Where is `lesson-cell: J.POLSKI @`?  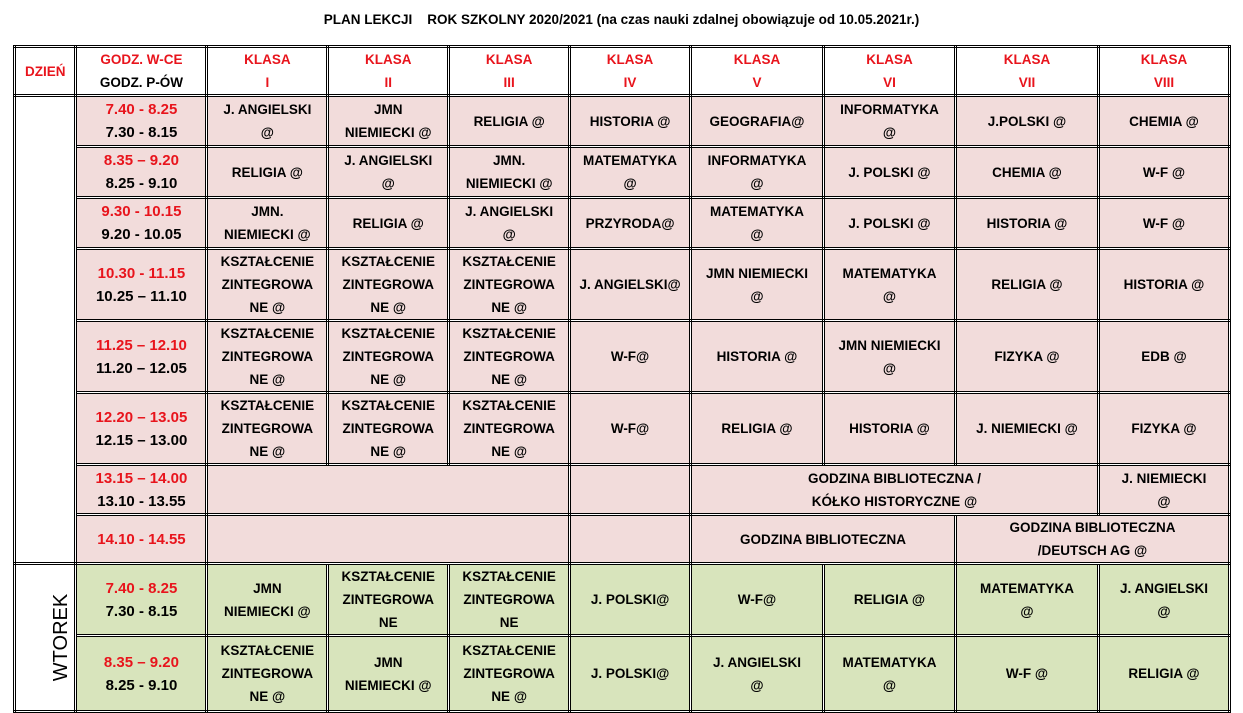 lesson-cell: J.POLSKI @ is located at coordinates (1026, 121).